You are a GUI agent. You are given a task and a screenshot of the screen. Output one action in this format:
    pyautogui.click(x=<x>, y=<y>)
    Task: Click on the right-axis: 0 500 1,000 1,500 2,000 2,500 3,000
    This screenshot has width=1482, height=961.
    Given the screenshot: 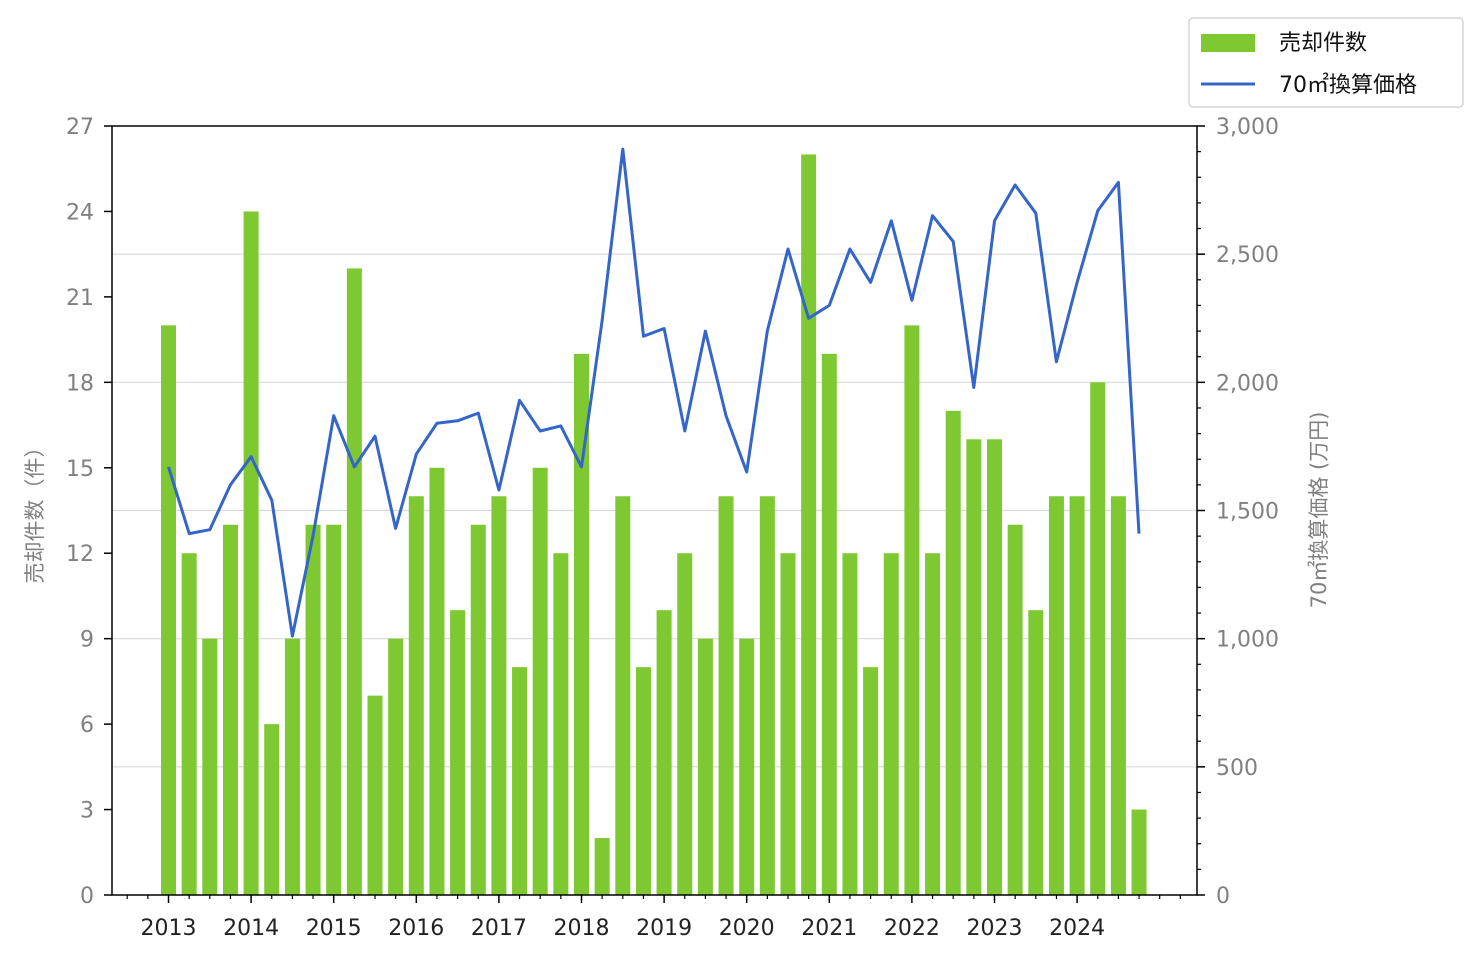 What is the action you would take?
    pyautogui.click(x=1238, y=512)
    